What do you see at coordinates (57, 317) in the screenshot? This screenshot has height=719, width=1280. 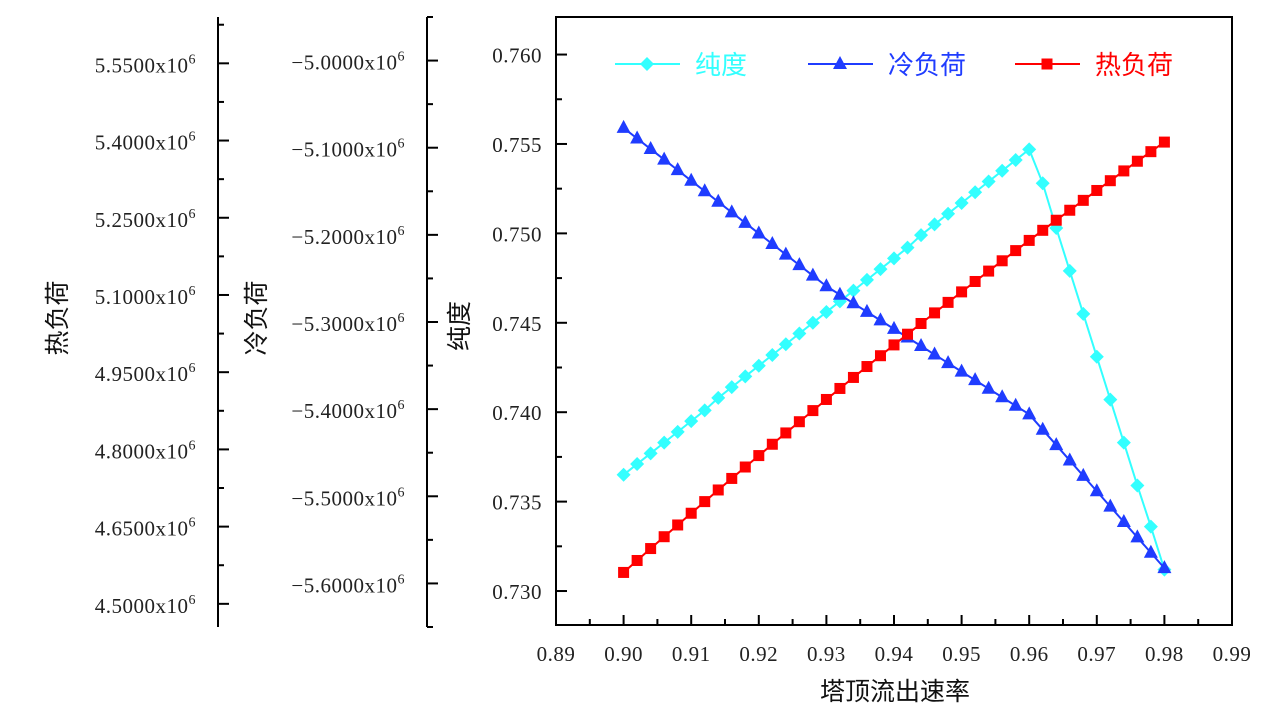 I see `hot-axis-title: 热负荷` at bounding box center [57, 317].